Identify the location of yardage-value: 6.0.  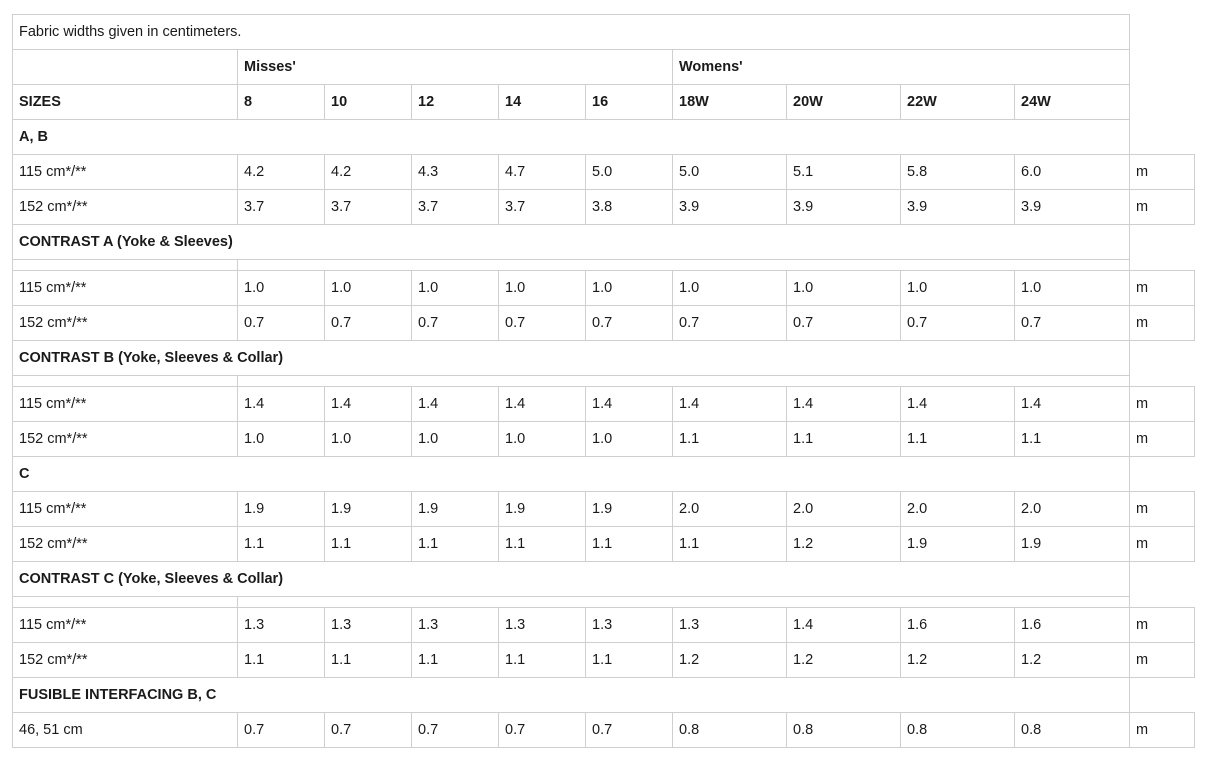
(1072, 172).